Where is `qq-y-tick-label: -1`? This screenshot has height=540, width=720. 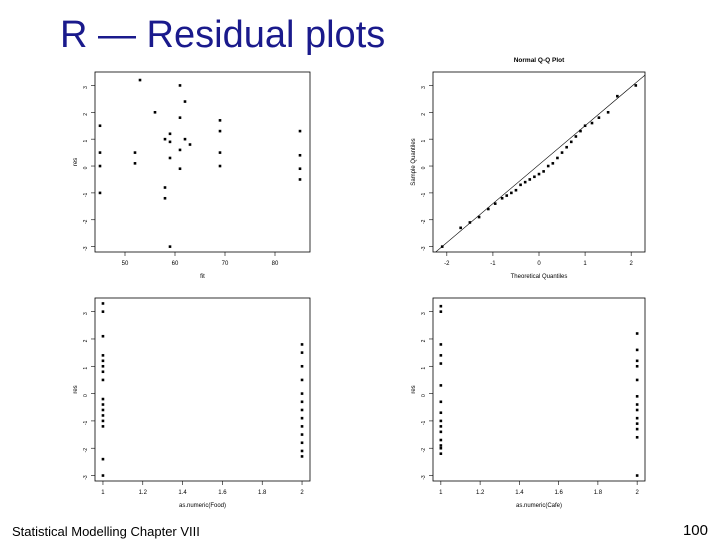
qq-y-tick-label: -1 is located at coordinates (424, 194).